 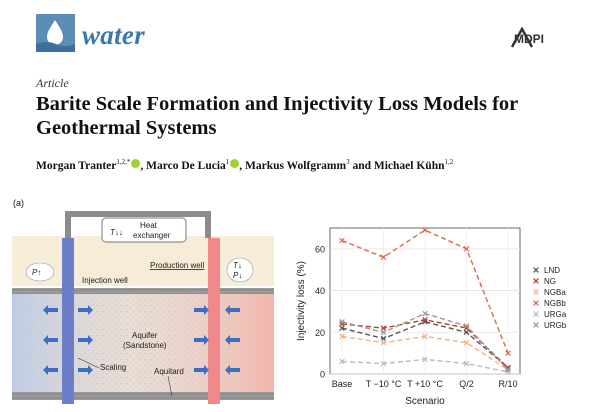 I want to click on temp-pressure-bubble, so click(x=240, y=270).